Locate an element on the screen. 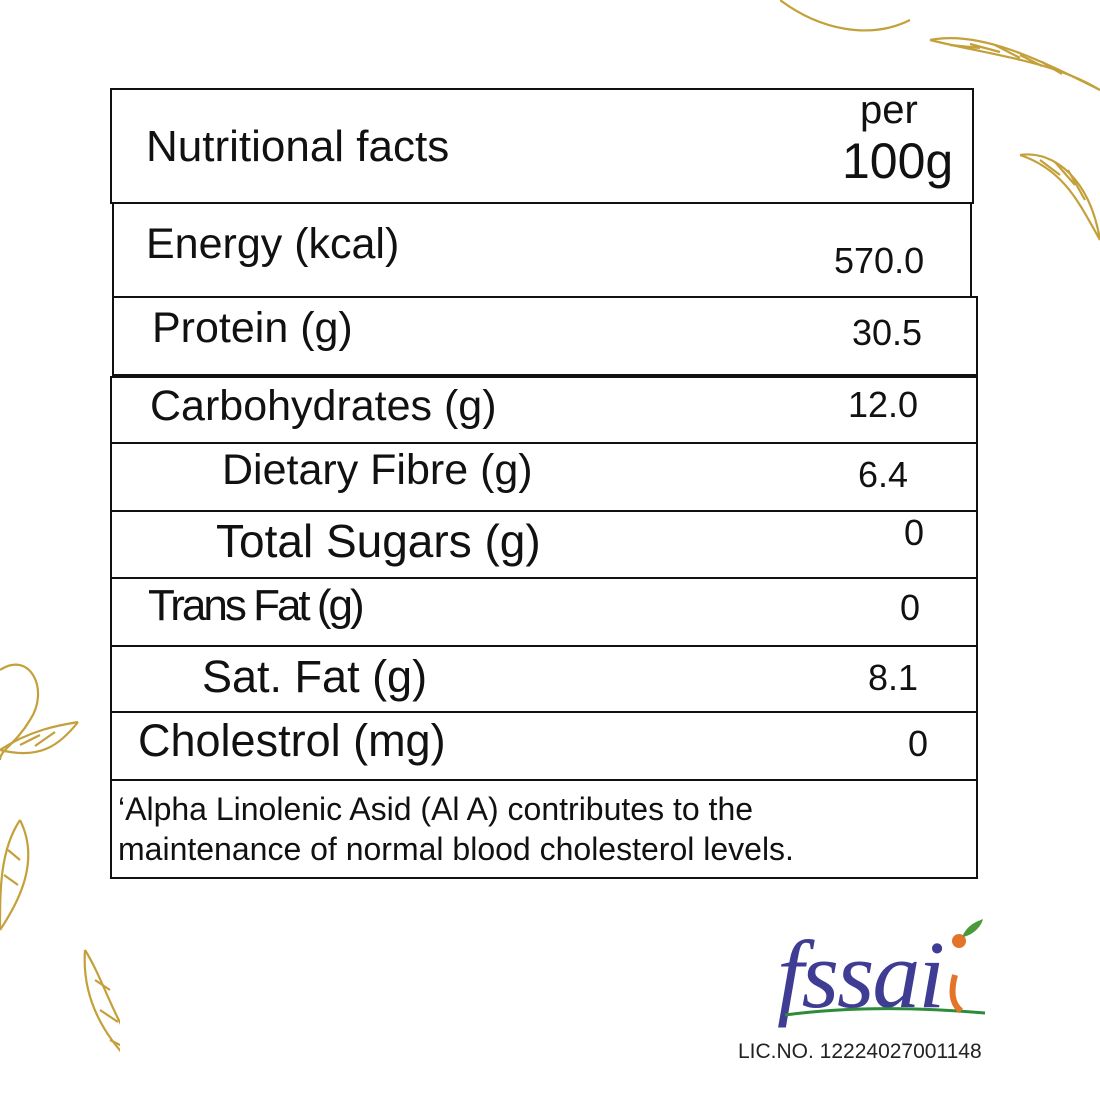 Image resolution: width=1100 pixels, height=1100 pixels. row-label: Total Sugars (g) is located at coordinates (378, 541).